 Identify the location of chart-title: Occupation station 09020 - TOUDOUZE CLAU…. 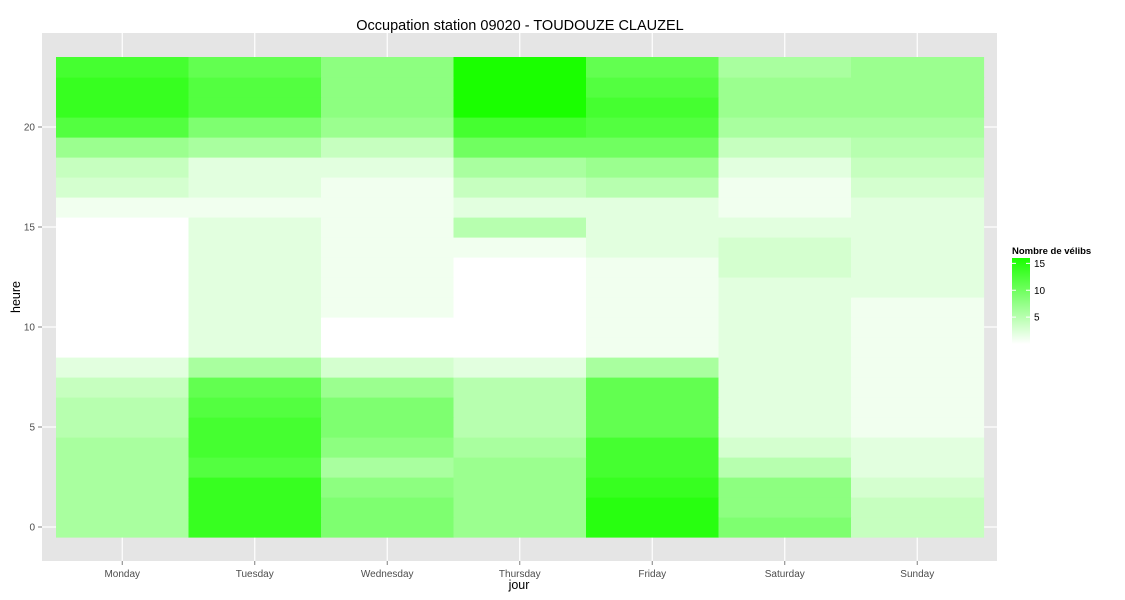
(519, 26).